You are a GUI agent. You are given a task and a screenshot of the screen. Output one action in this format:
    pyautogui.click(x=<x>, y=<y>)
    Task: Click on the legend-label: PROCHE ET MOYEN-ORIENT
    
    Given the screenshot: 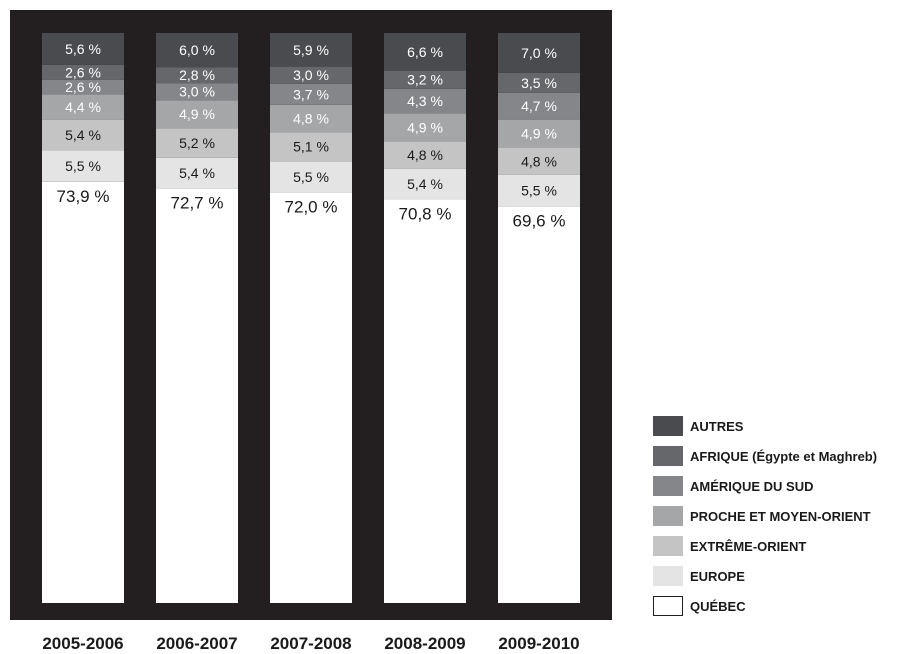 What is the action you would take?
    pyautogui.click(x=780, y=516)
    